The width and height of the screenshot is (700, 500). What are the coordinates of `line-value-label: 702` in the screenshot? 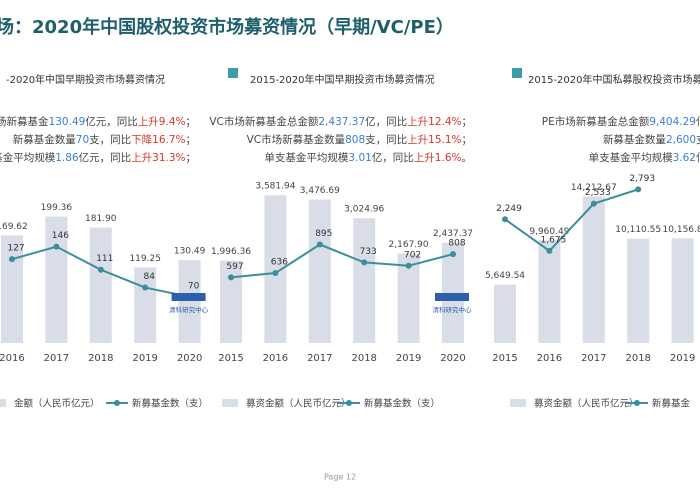 It's located at (412, 255).